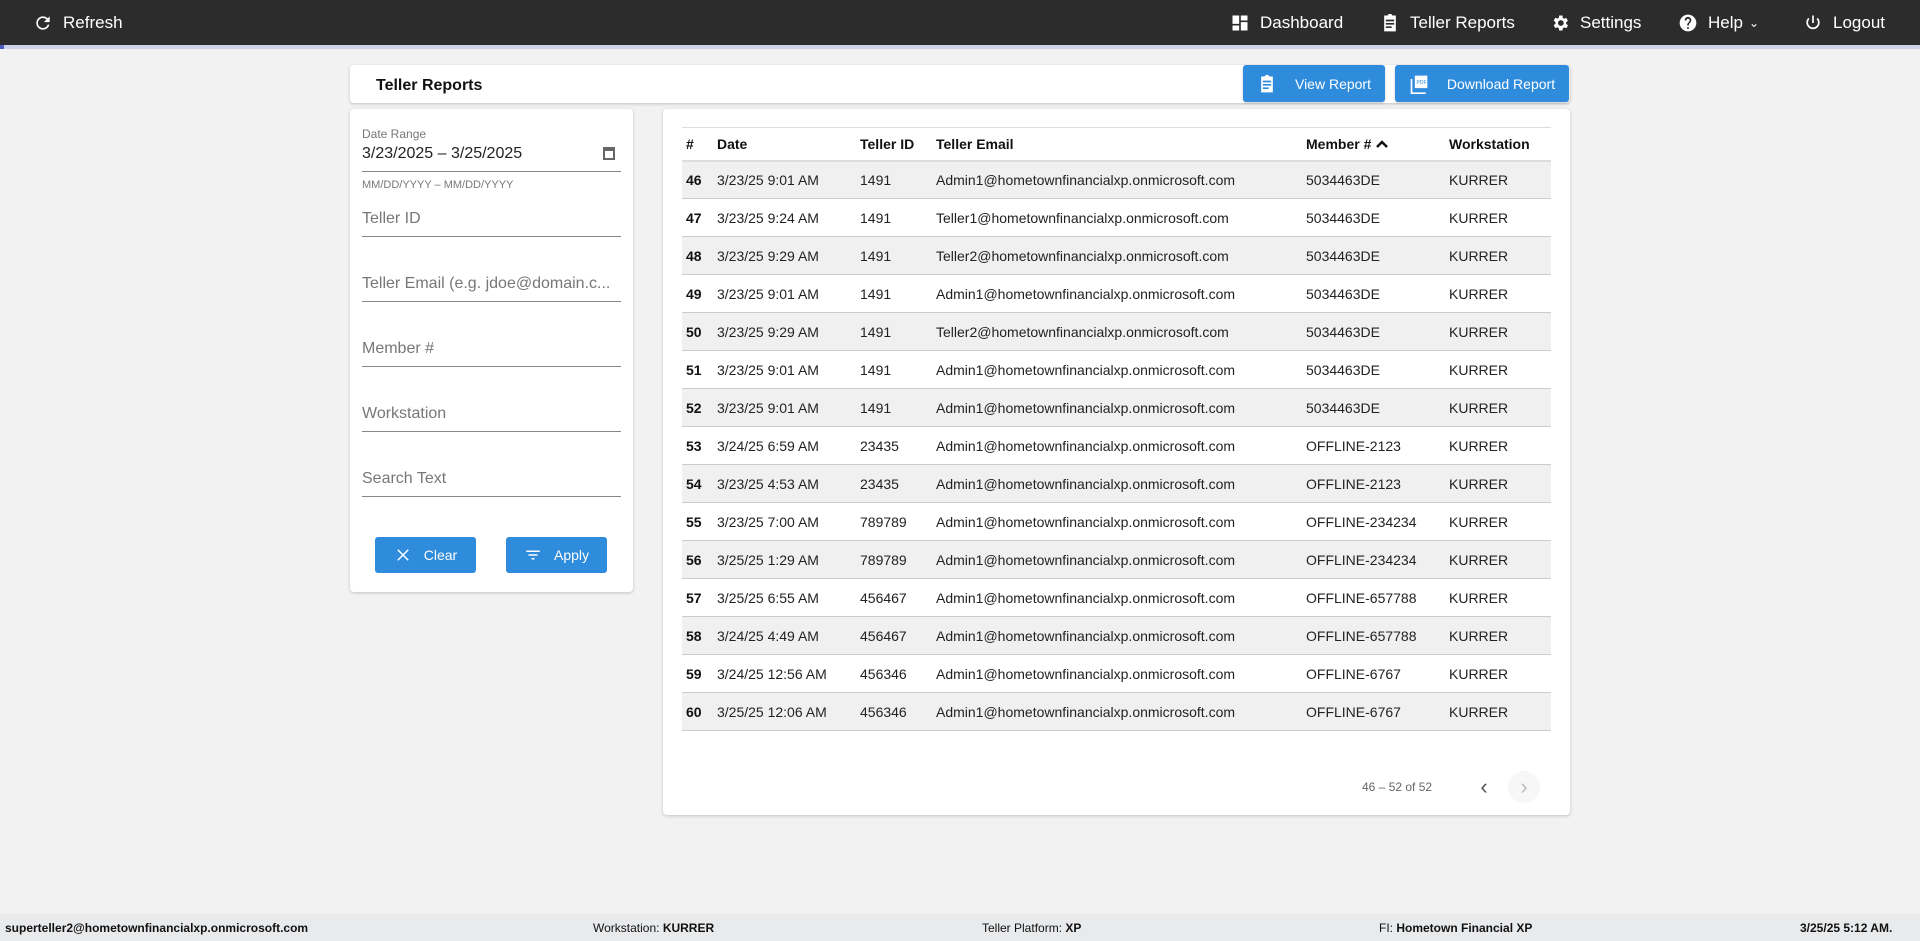 The image size is (1920, 941). I want to click on svg-text: PDF, so click(1421, 83).